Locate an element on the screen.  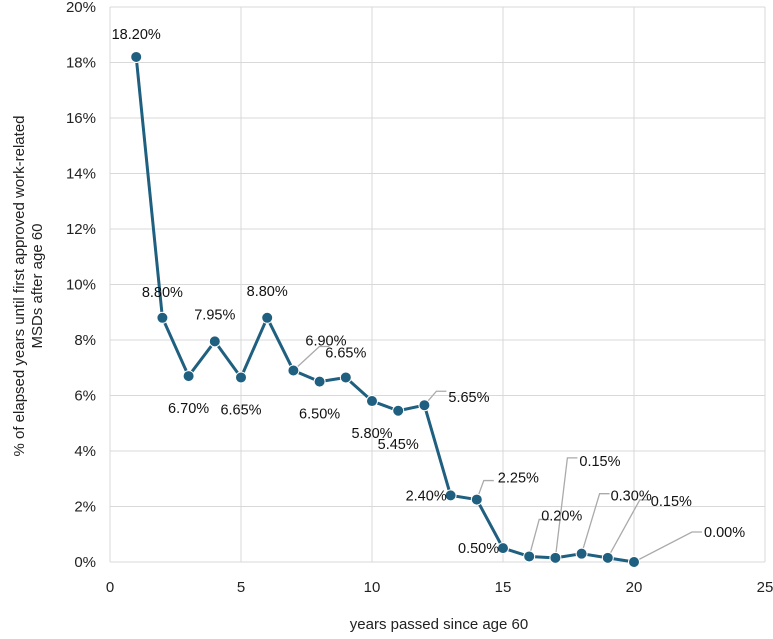
data-label: 0.00% is located at coordinates (724, 533).